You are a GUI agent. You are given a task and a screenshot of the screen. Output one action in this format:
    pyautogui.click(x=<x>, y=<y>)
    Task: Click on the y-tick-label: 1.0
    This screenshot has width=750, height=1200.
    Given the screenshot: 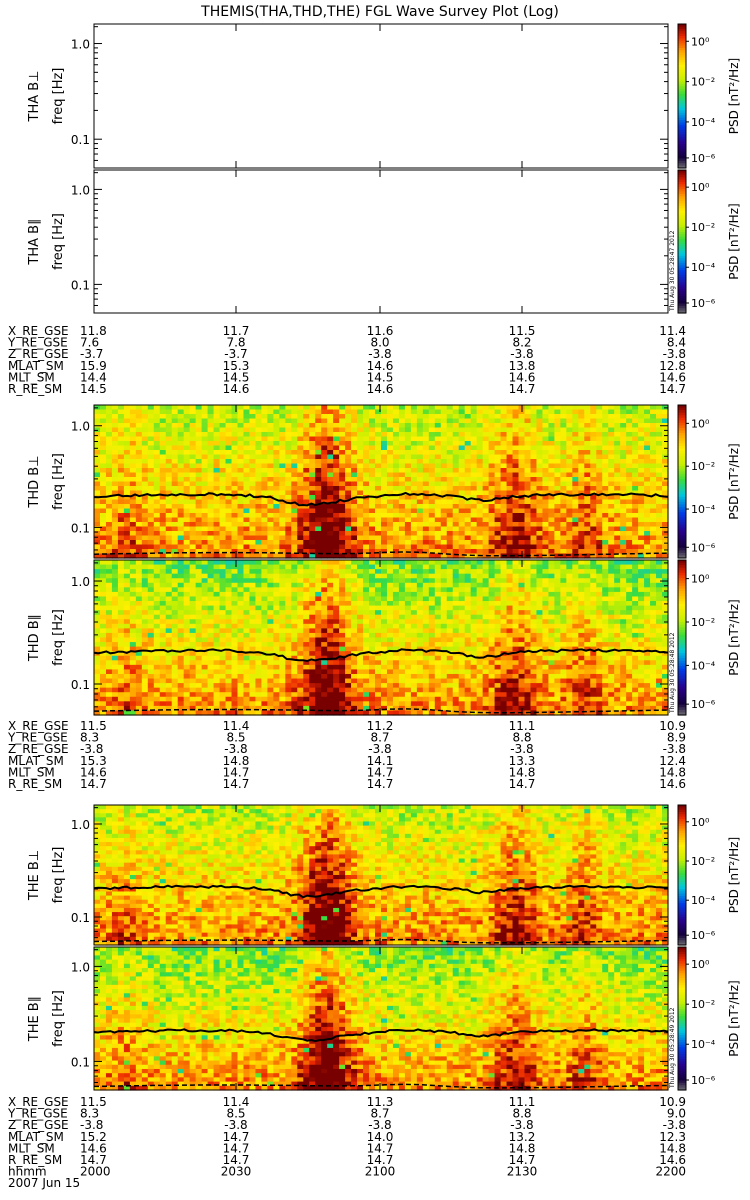 What is the action you would take?
    pyautogui.click(x=80, y=190)
    